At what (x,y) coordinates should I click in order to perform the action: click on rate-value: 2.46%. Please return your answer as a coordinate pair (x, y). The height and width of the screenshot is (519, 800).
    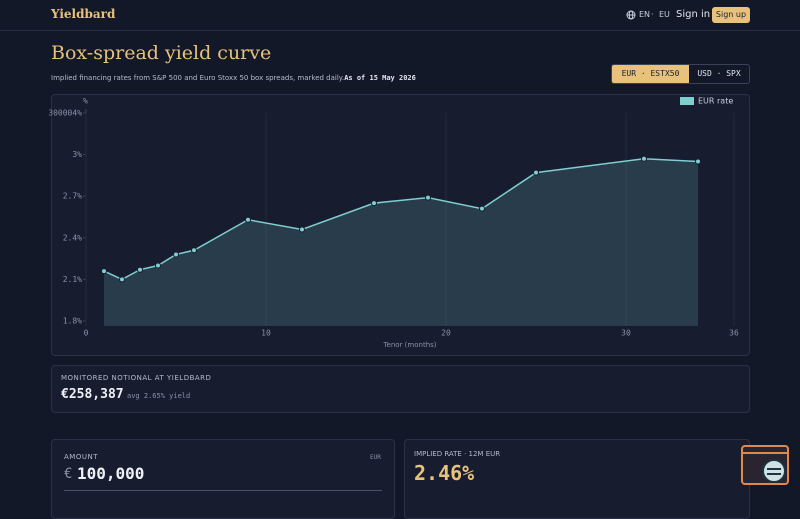
    Looking at the image, I should click on (444, 473).